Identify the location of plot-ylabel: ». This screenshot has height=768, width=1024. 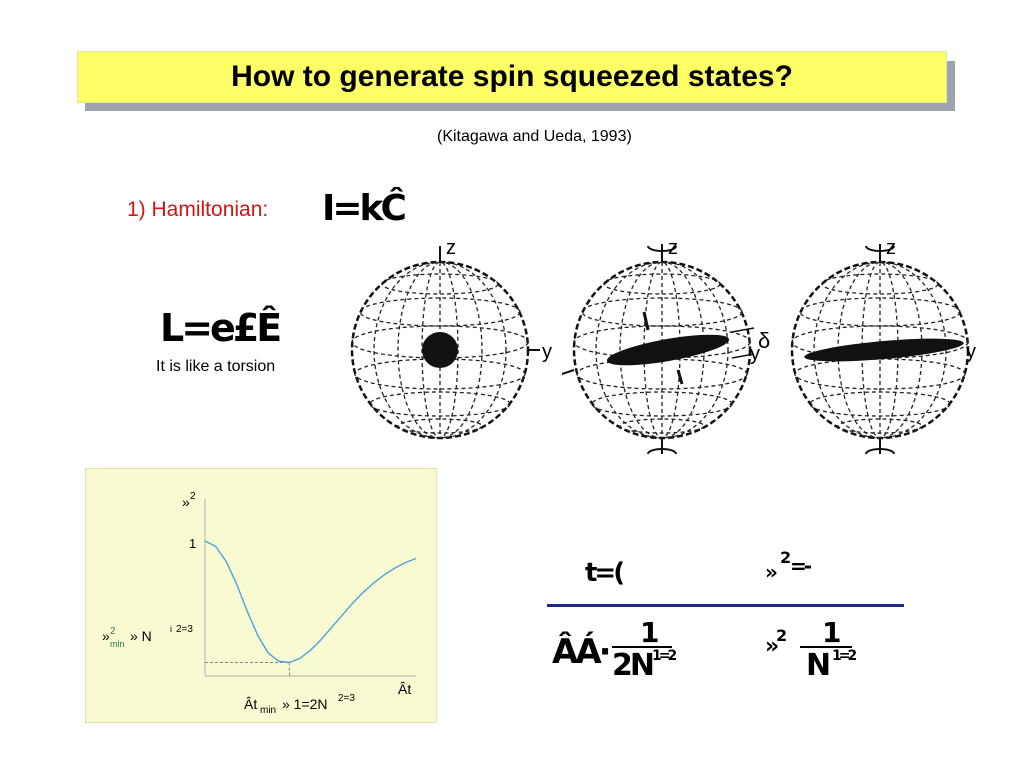
(186, 502).